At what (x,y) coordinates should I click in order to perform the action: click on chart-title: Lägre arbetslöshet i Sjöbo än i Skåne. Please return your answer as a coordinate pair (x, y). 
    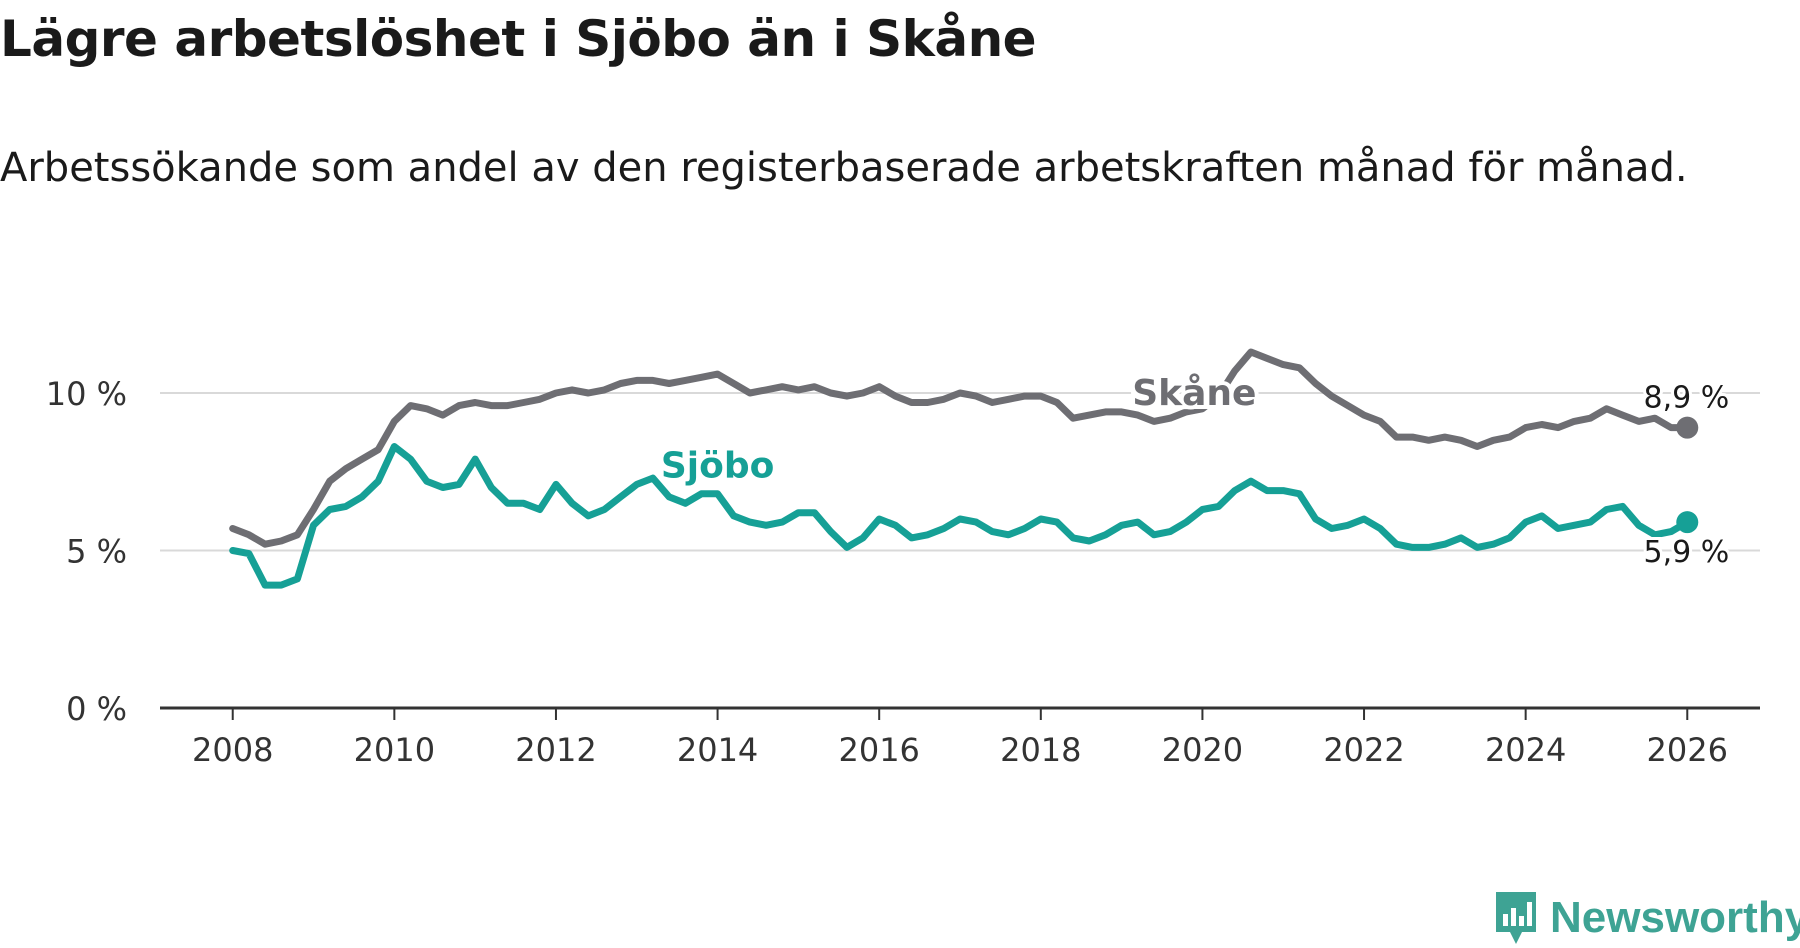
    Looking at the image, I should click on (518, 39).